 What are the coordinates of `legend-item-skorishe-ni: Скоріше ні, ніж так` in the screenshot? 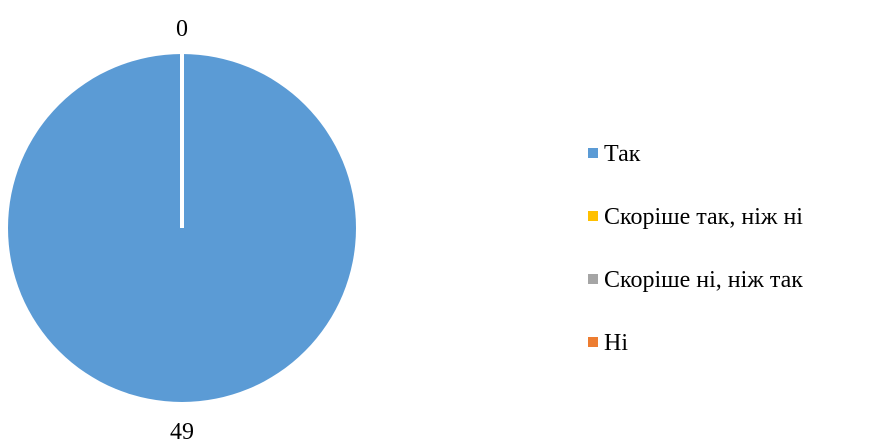 It's located at (695, 280).